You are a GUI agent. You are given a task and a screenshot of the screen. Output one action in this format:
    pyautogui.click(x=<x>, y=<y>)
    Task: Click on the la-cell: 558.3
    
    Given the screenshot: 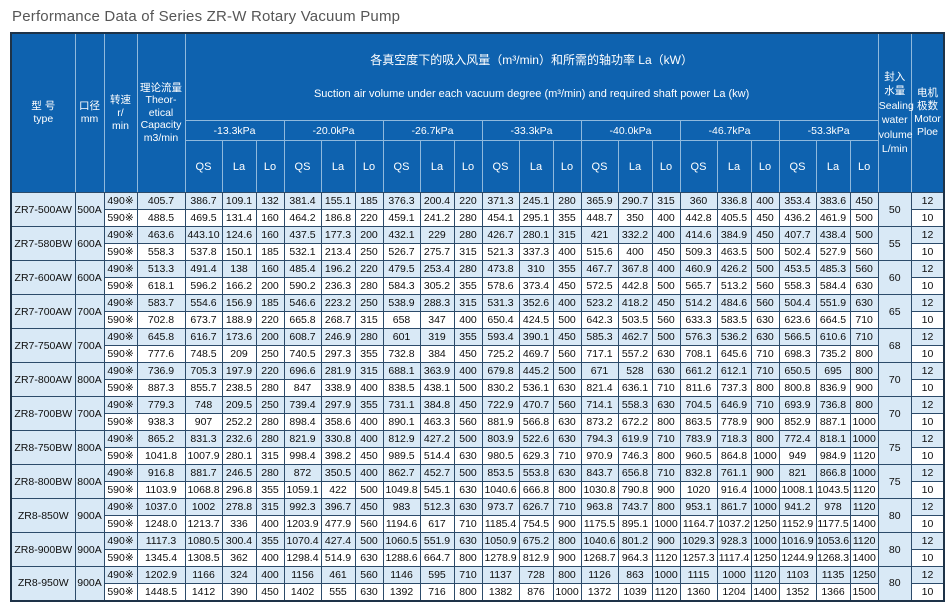 What is the action you would take?
    pyautogui.click(x=635, y=405)
    